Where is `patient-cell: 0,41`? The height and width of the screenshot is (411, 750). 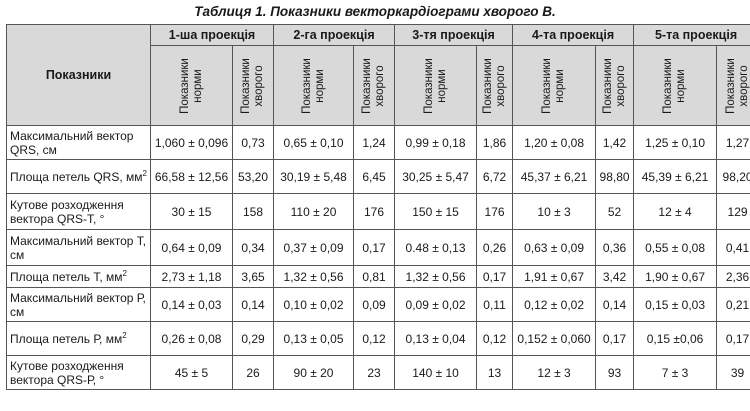 patient-cell: 0,41 is located at coordinates (733, 247).